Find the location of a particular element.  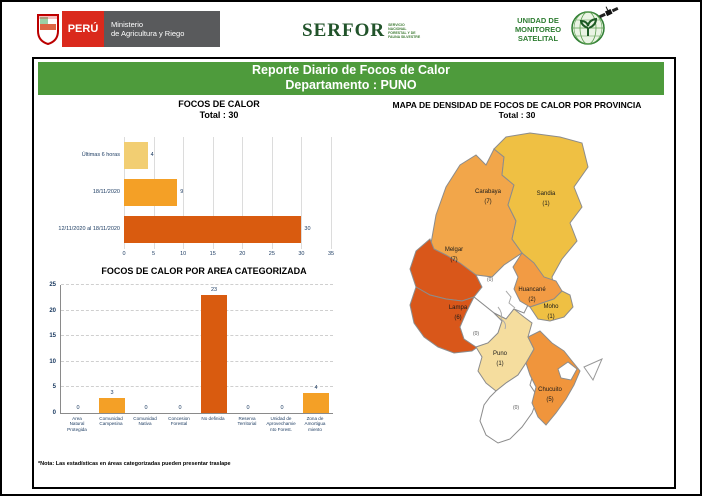

province-label-lampa: (6) is located at coordinates (457, 318).